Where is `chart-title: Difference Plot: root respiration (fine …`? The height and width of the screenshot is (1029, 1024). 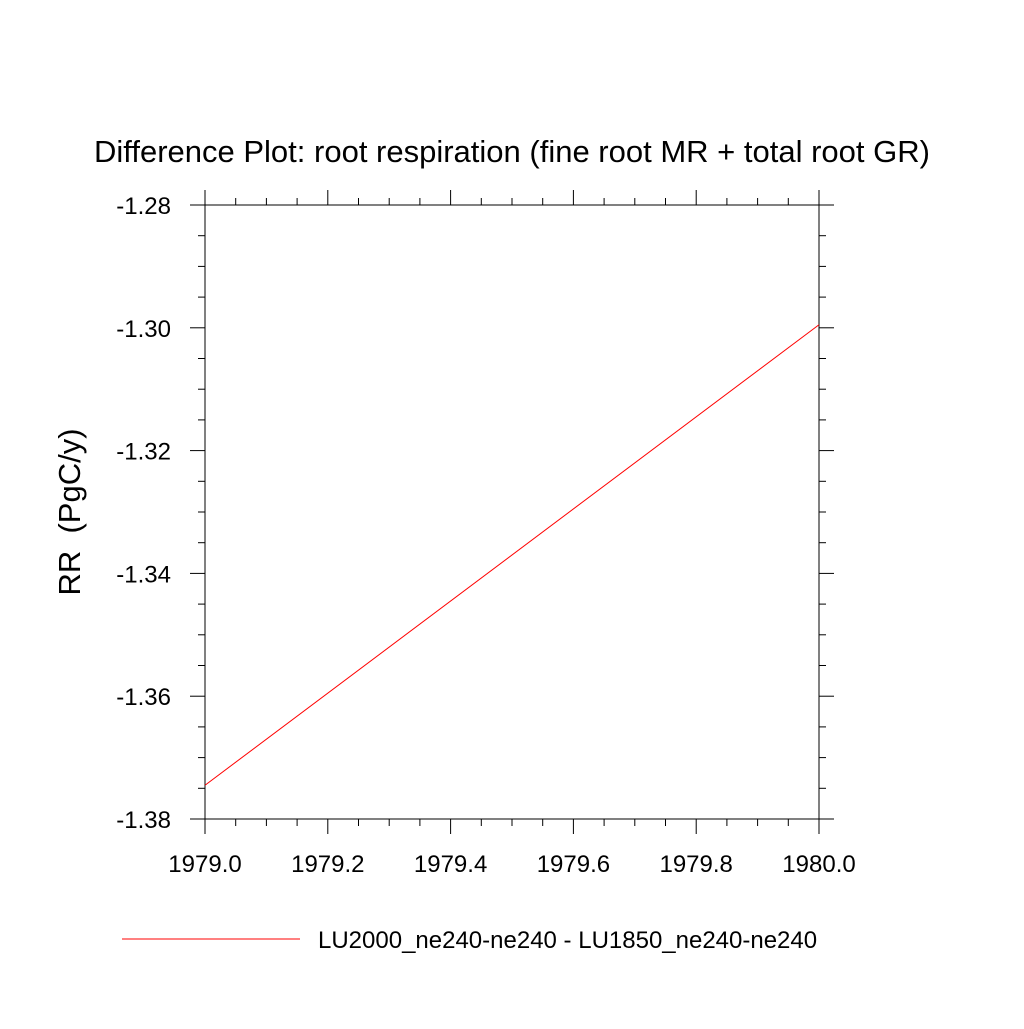
chart-title: Difference Plot: root respiration (fine … is located at coordinates (512, 151).